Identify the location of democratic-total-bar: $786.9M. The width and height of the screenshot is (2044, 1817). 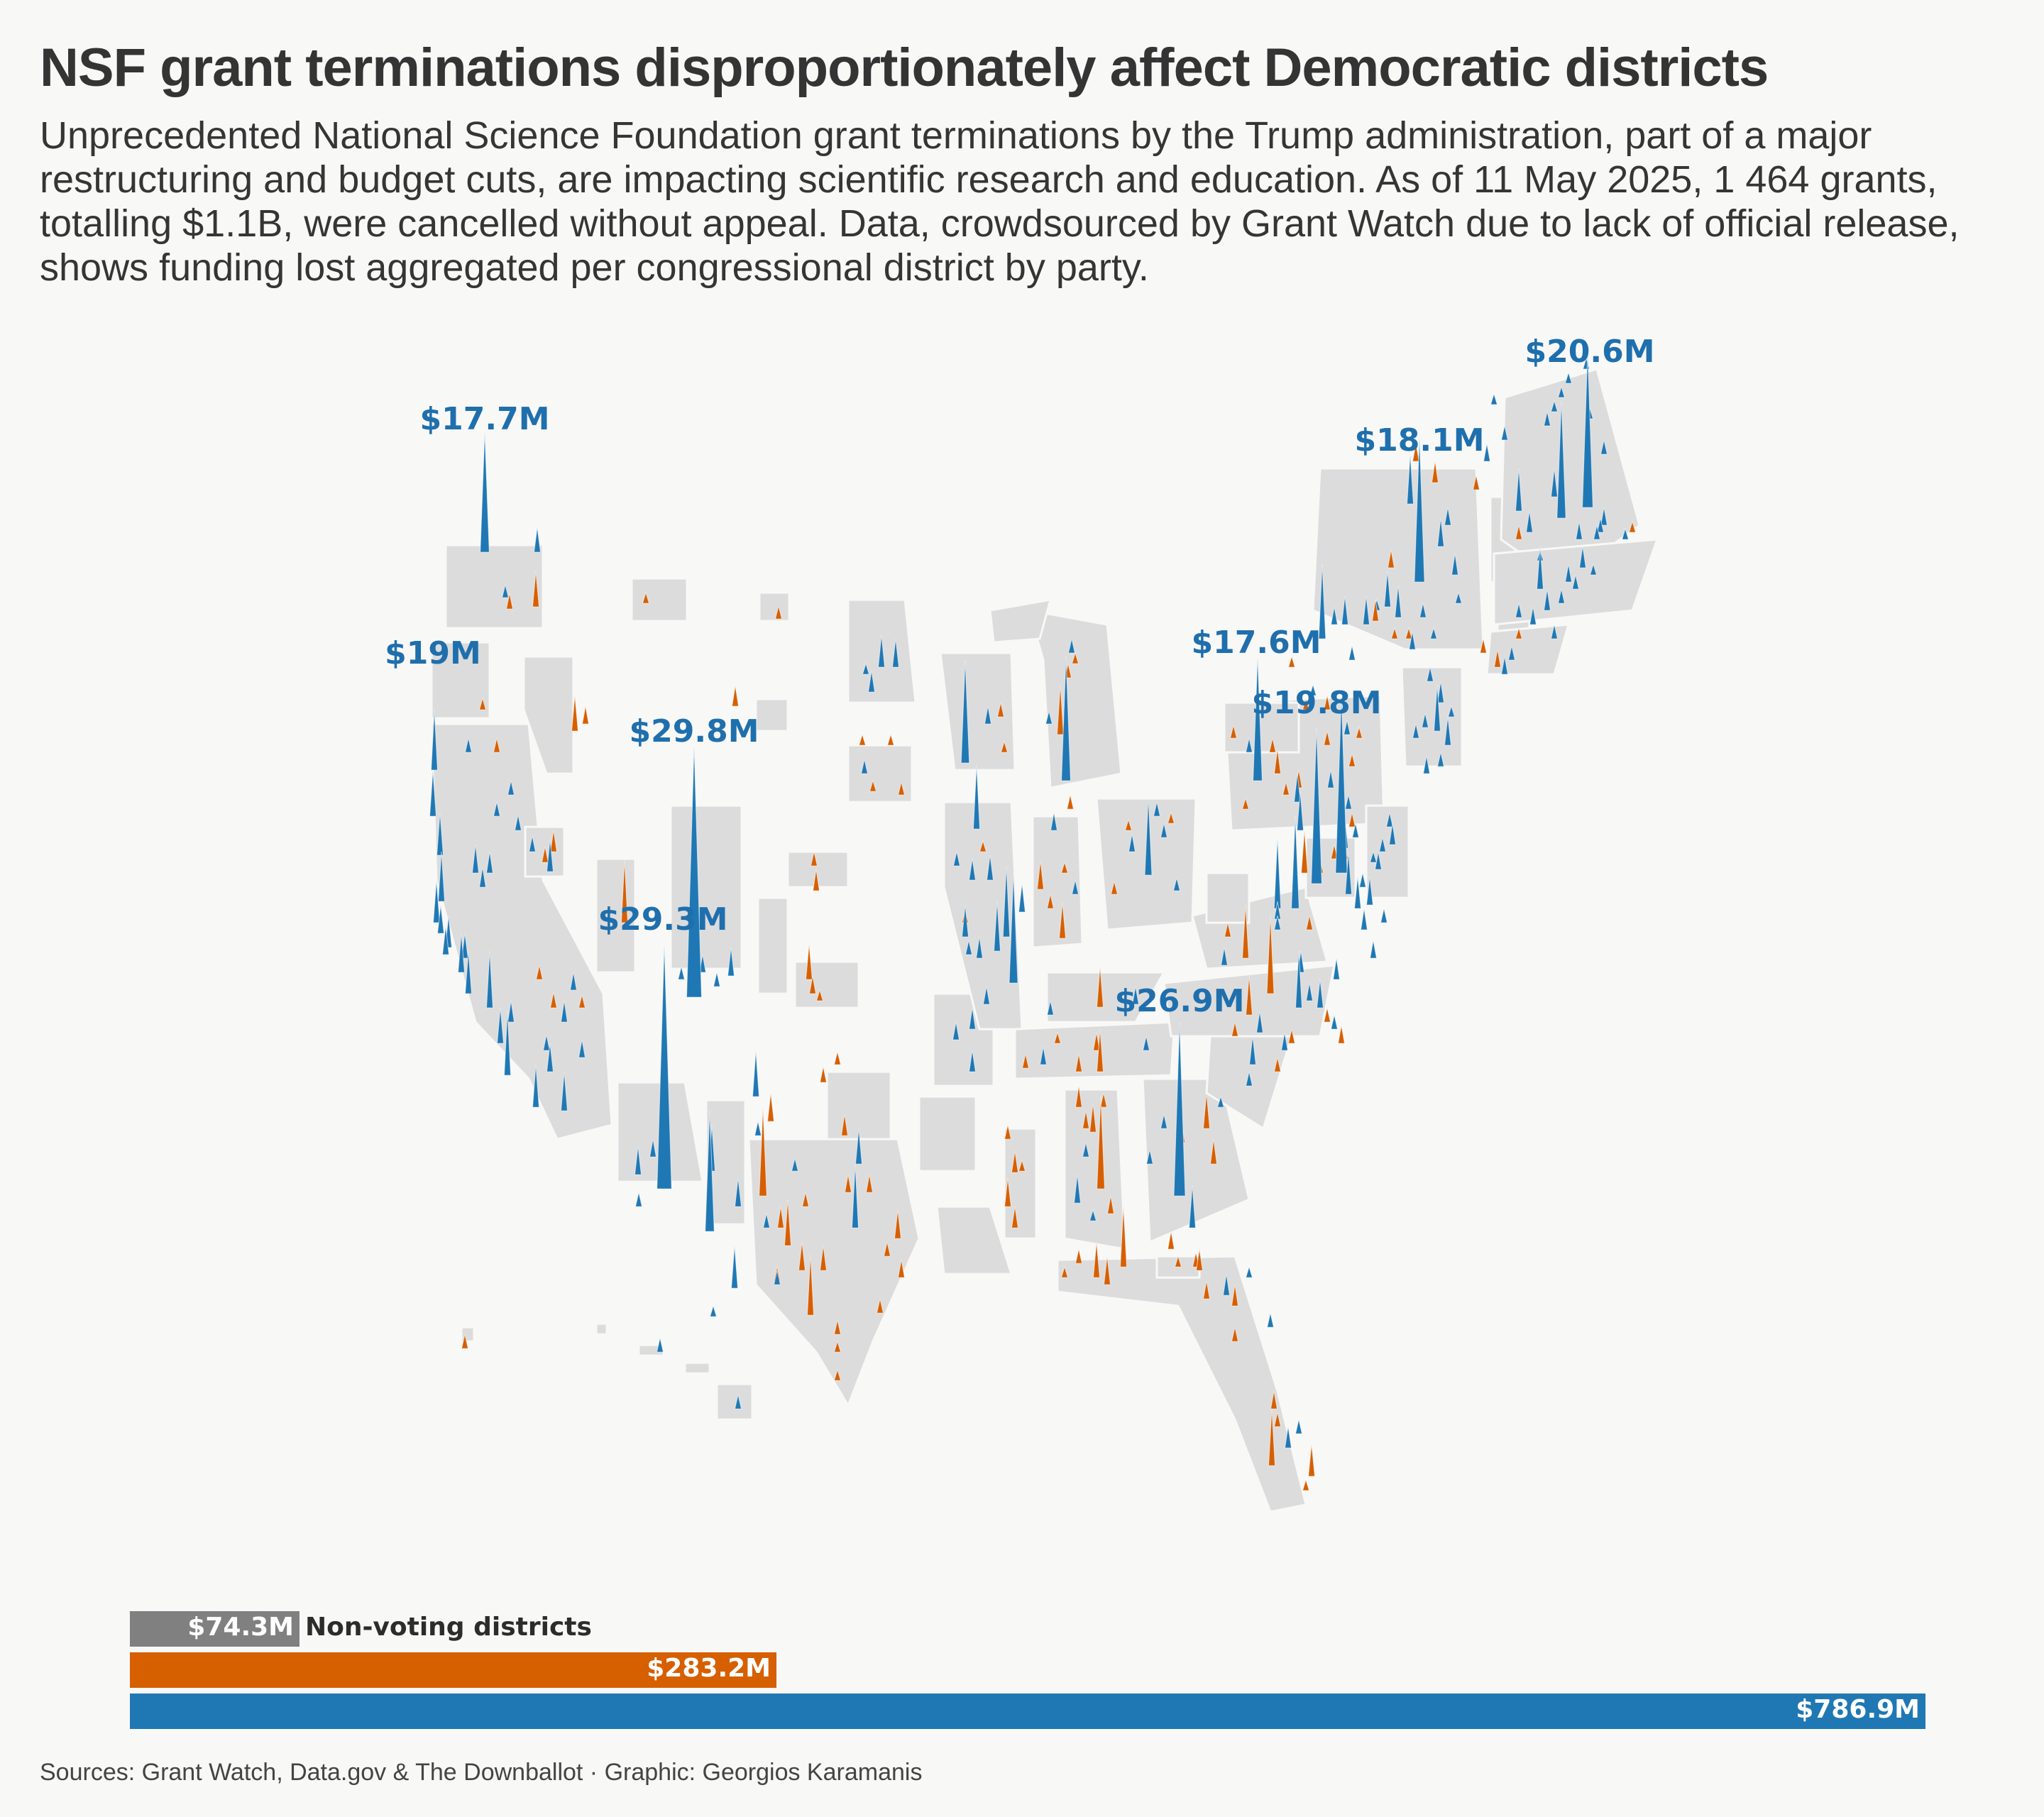
(1027, 1711).